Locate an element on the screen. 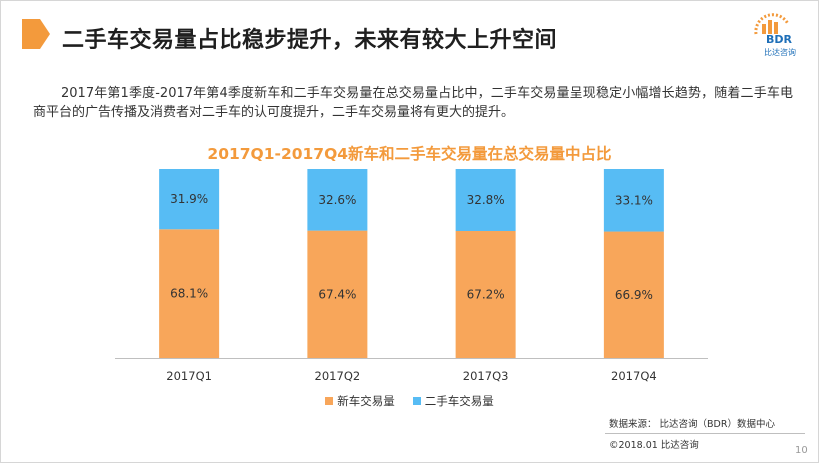 The image size is (819, 463). data-label: 33.1% is located at coordinates (634, 200).